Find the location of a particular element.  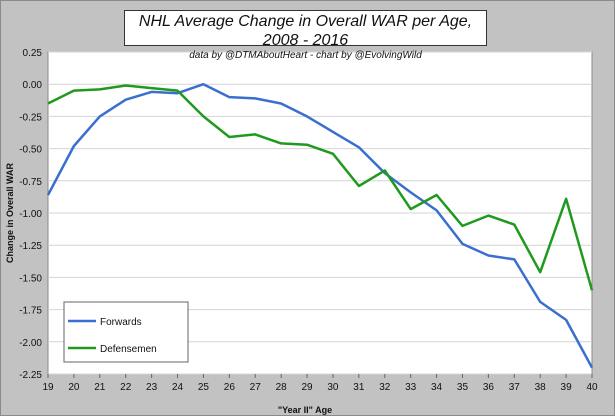

y-tick-label: -1.00 is located at coordinates (30, 214).